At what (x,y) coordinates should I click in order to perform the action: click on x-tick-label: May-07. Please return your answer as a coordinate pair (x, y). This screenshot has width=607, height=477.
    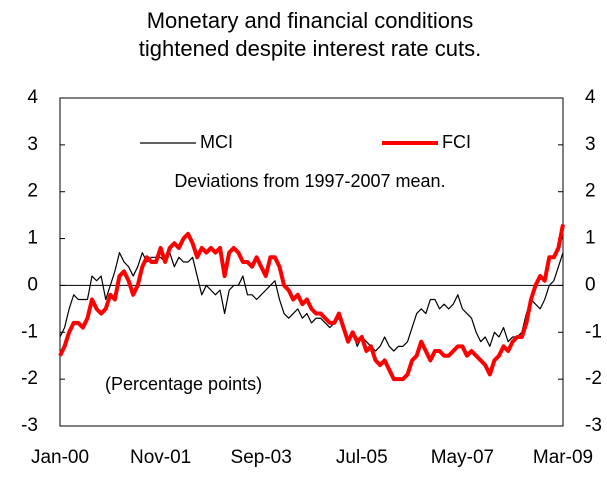
    Looking at the image, I should click on (462, 457).